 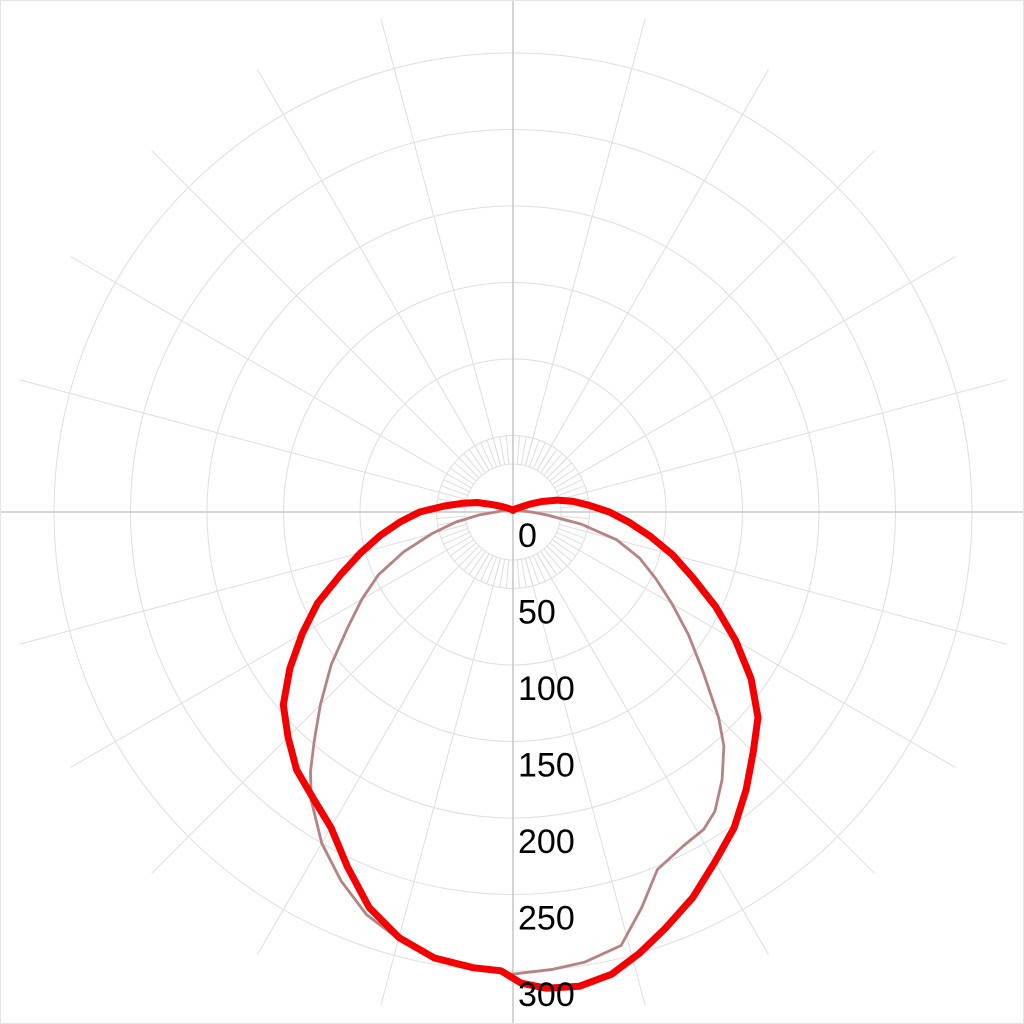 What do you see at coordinates (546, 919) in the screenshot?
I see `radial-tick-label: 250` at bounding box center [546, 919].